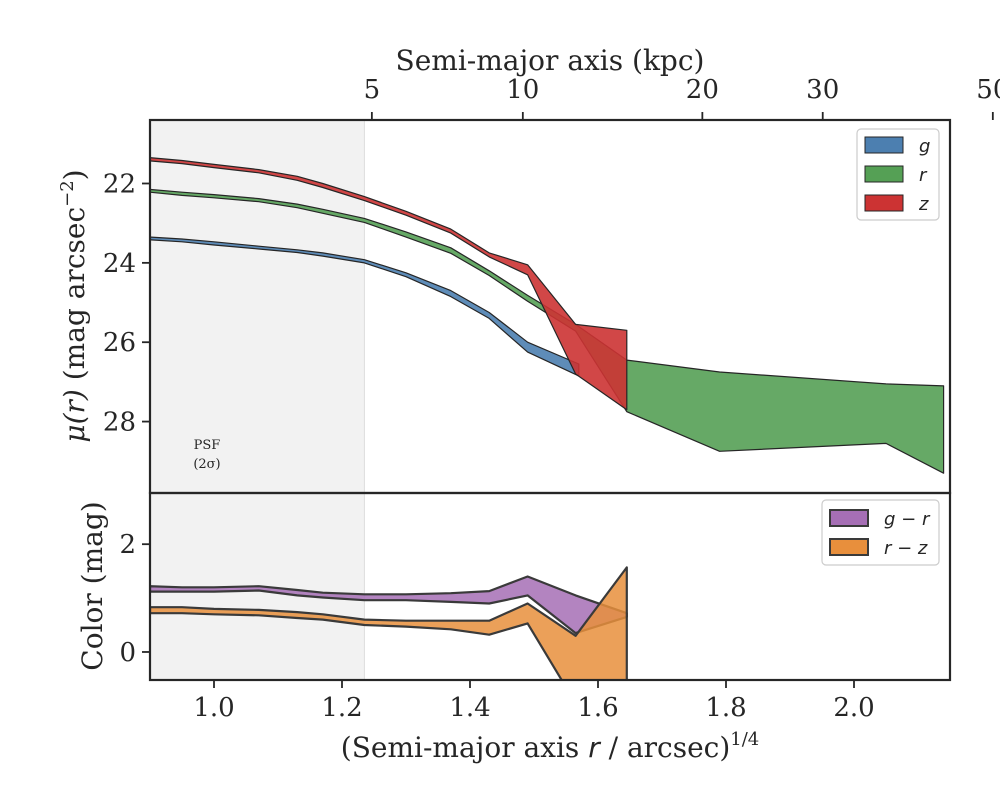  I want to click on x-tick-label: 2.0, so click(853, 708).